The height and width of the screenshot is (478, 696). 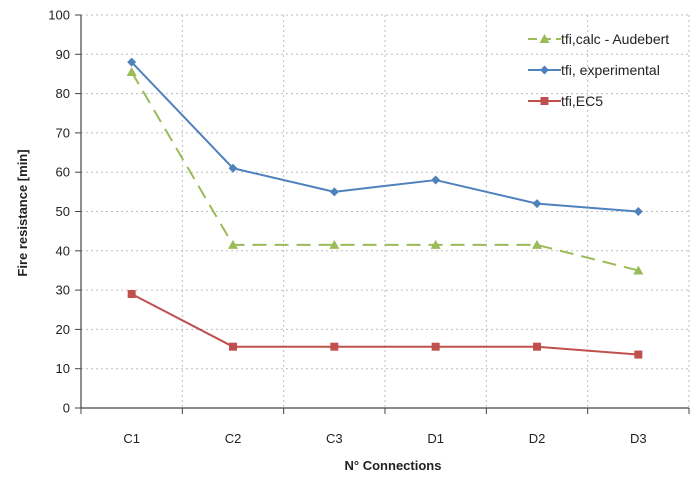 I want to click on x-tick-label: D2, so click(x=537, y=438).